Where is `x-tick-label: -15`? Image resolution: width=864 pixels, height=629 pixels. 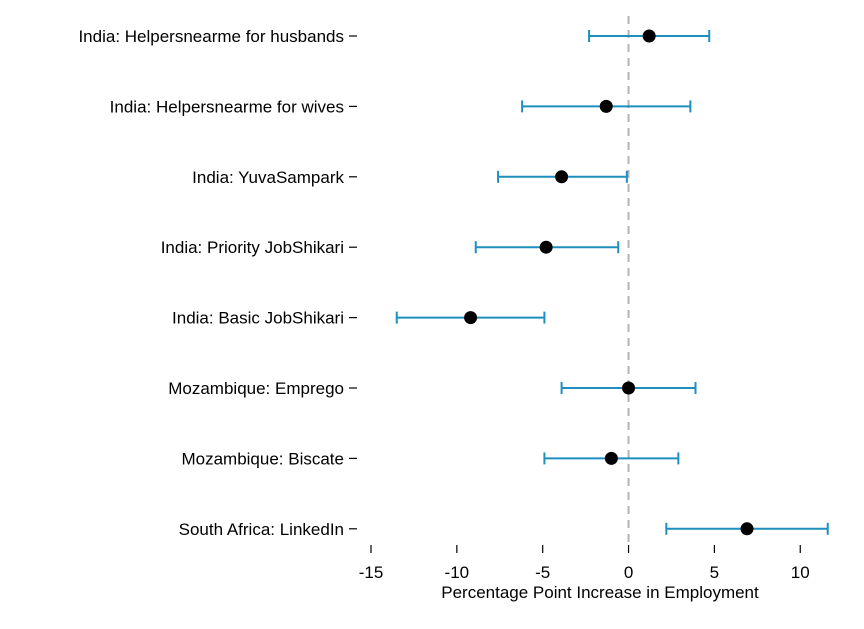 x-tick-label: -15 is located at coordinates (371, 572).